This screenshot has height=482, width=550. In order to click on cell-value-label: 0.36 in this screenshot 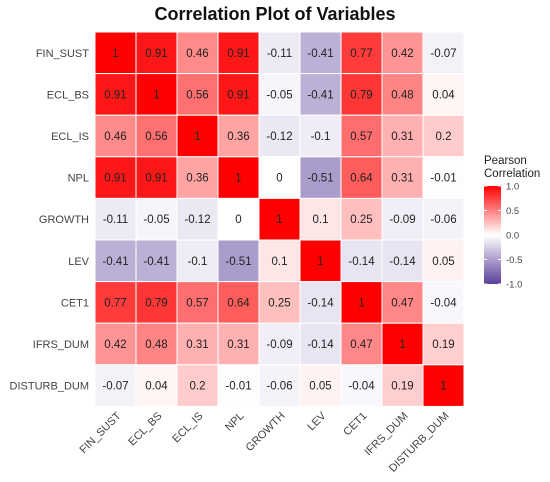, I will do `click(238, 137)`.